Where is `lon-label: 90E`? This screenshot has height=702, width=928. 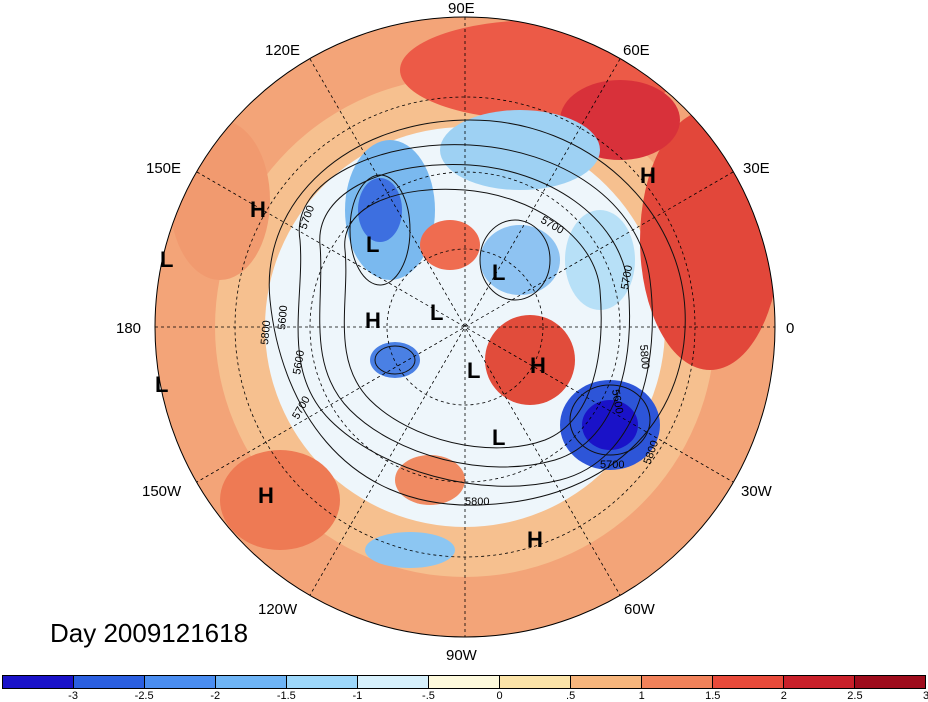 lon-label: 90E is located at coordinates (461, 8).